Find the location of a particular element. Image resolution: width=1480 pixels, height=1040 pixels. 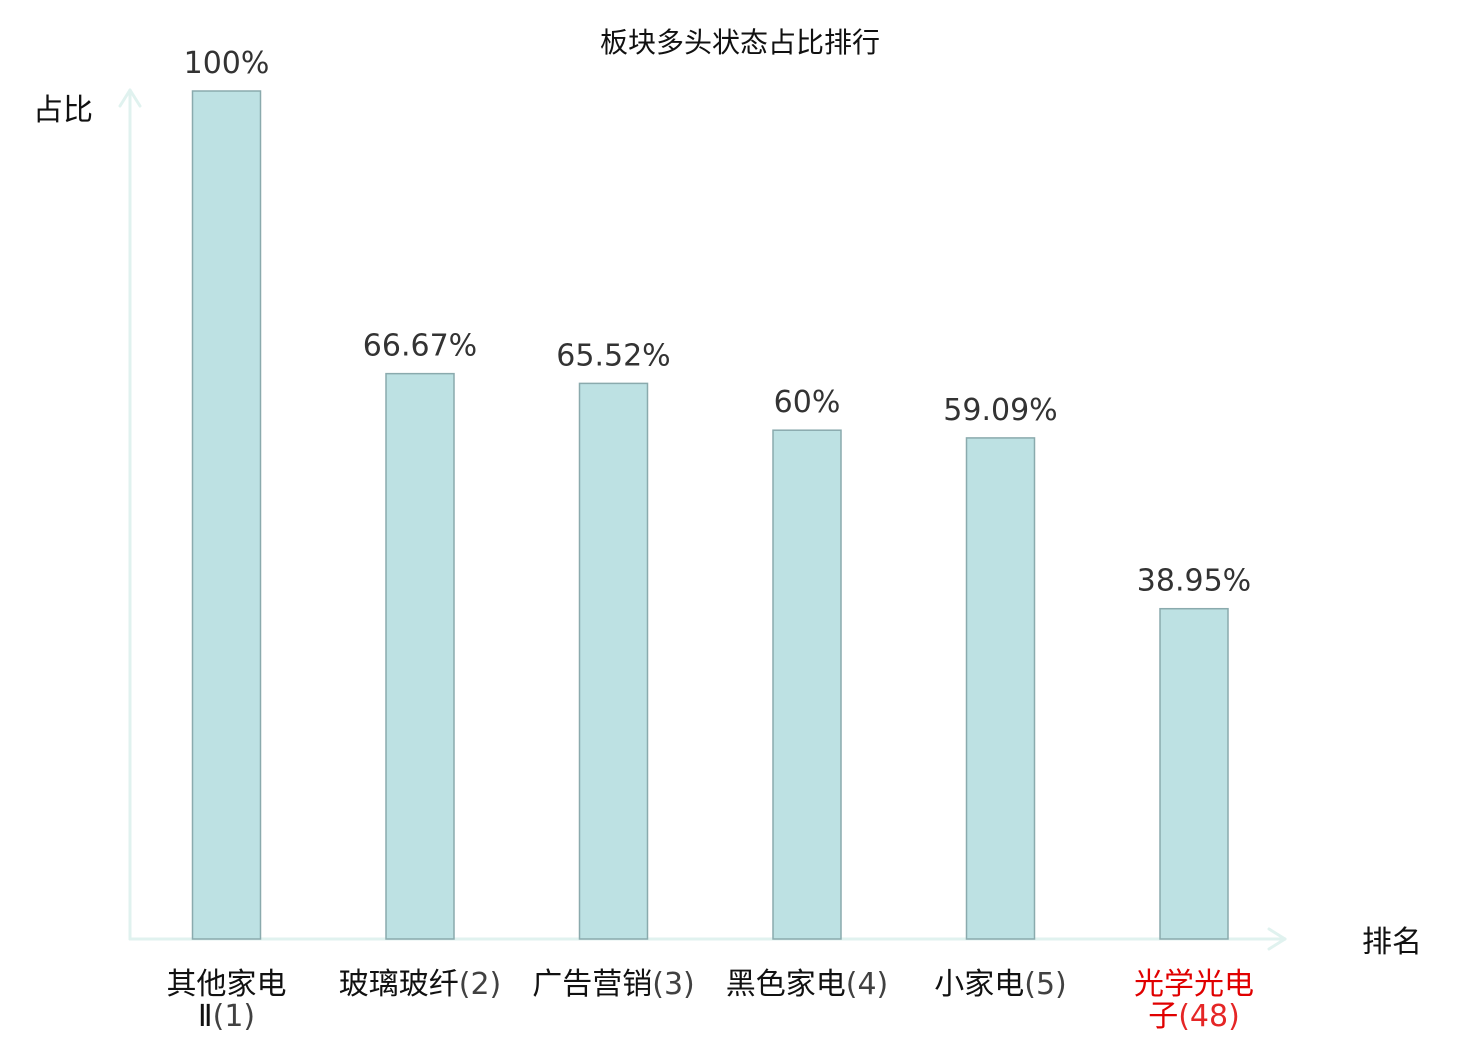

category-label: Ⅱ(1) is located at coordinates (226, 1016).